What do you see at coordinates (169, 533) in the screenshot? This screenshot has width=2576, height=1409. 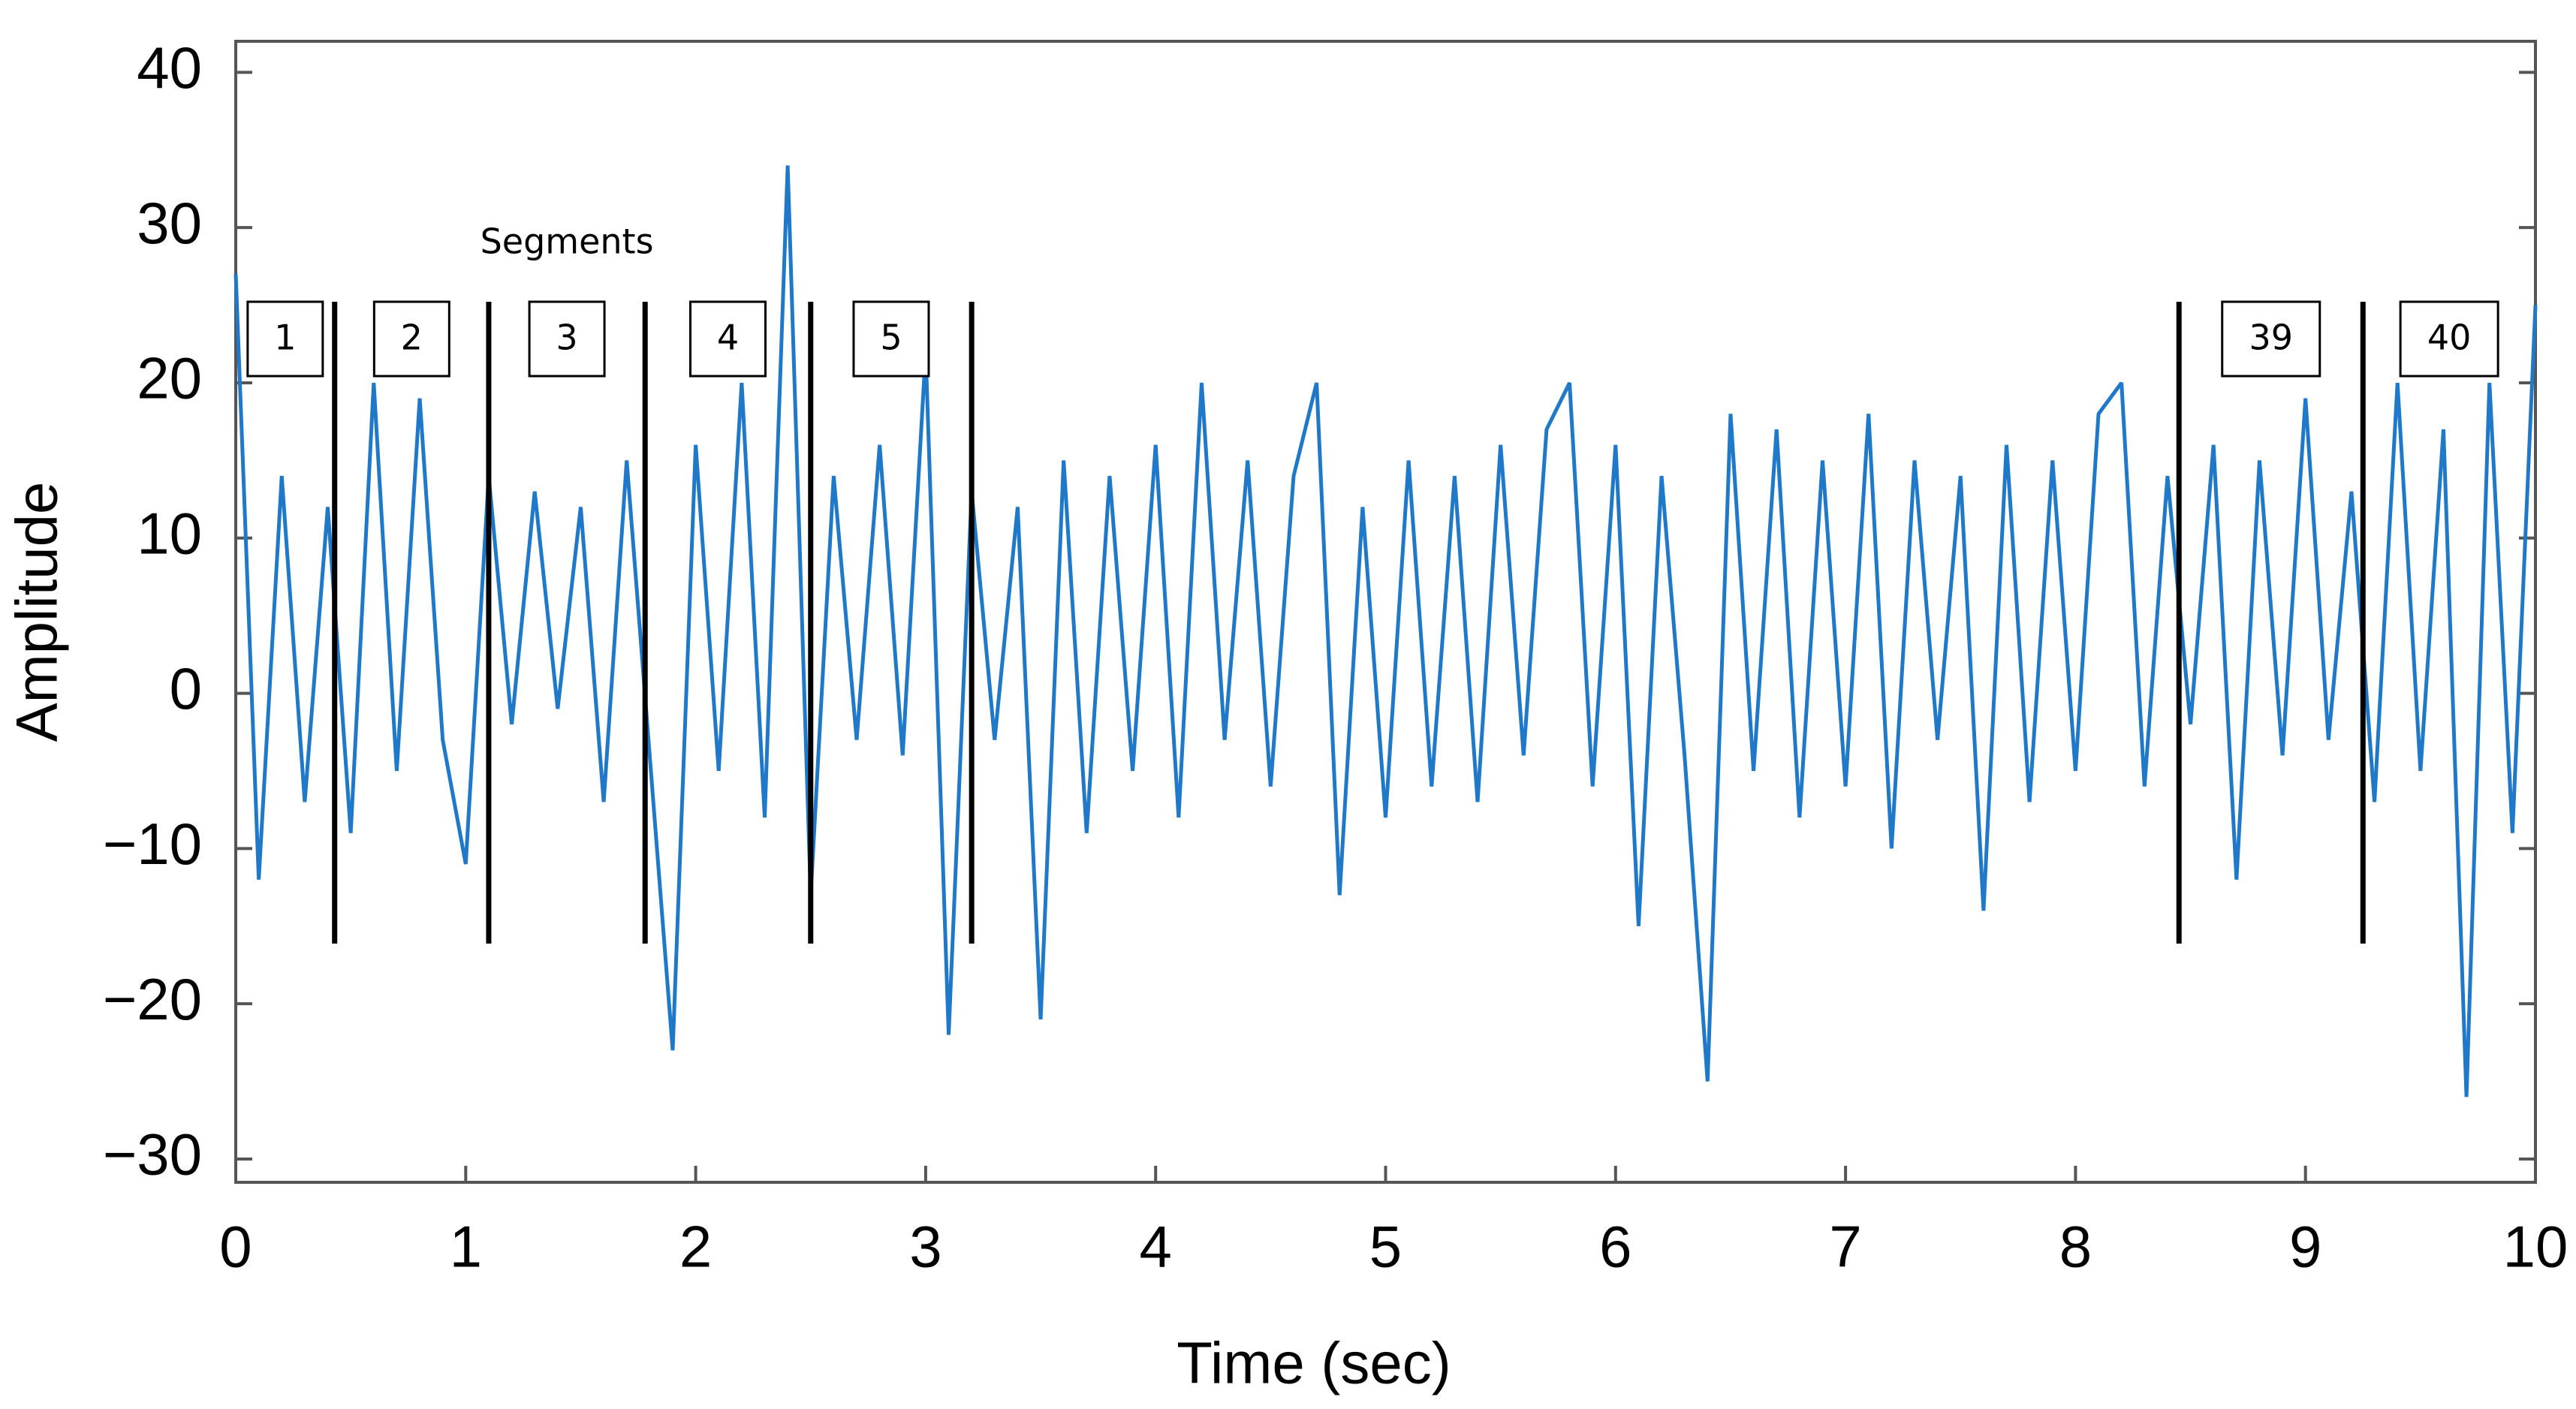 I see `y-tick-label: 10` at bounding box center [169, 533].